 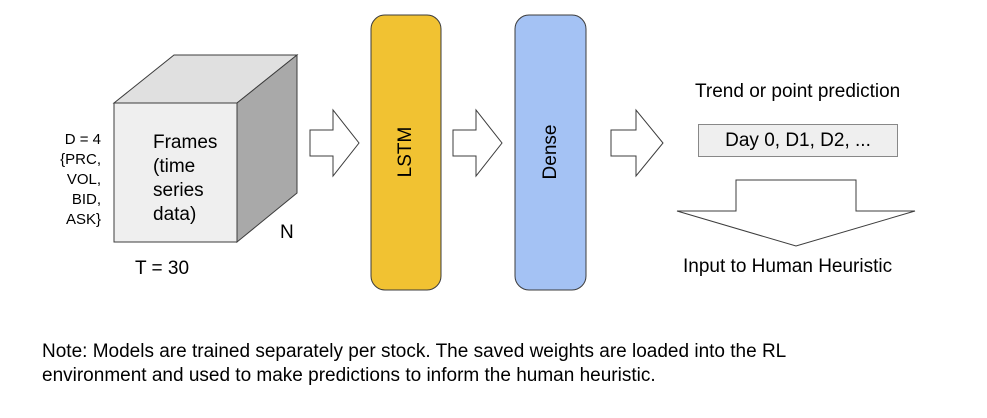 What do you see at coordinates (185, 179) in the screenshot?
I see `frames-label: Frames (time series data)` at bounding box center [185, 179].